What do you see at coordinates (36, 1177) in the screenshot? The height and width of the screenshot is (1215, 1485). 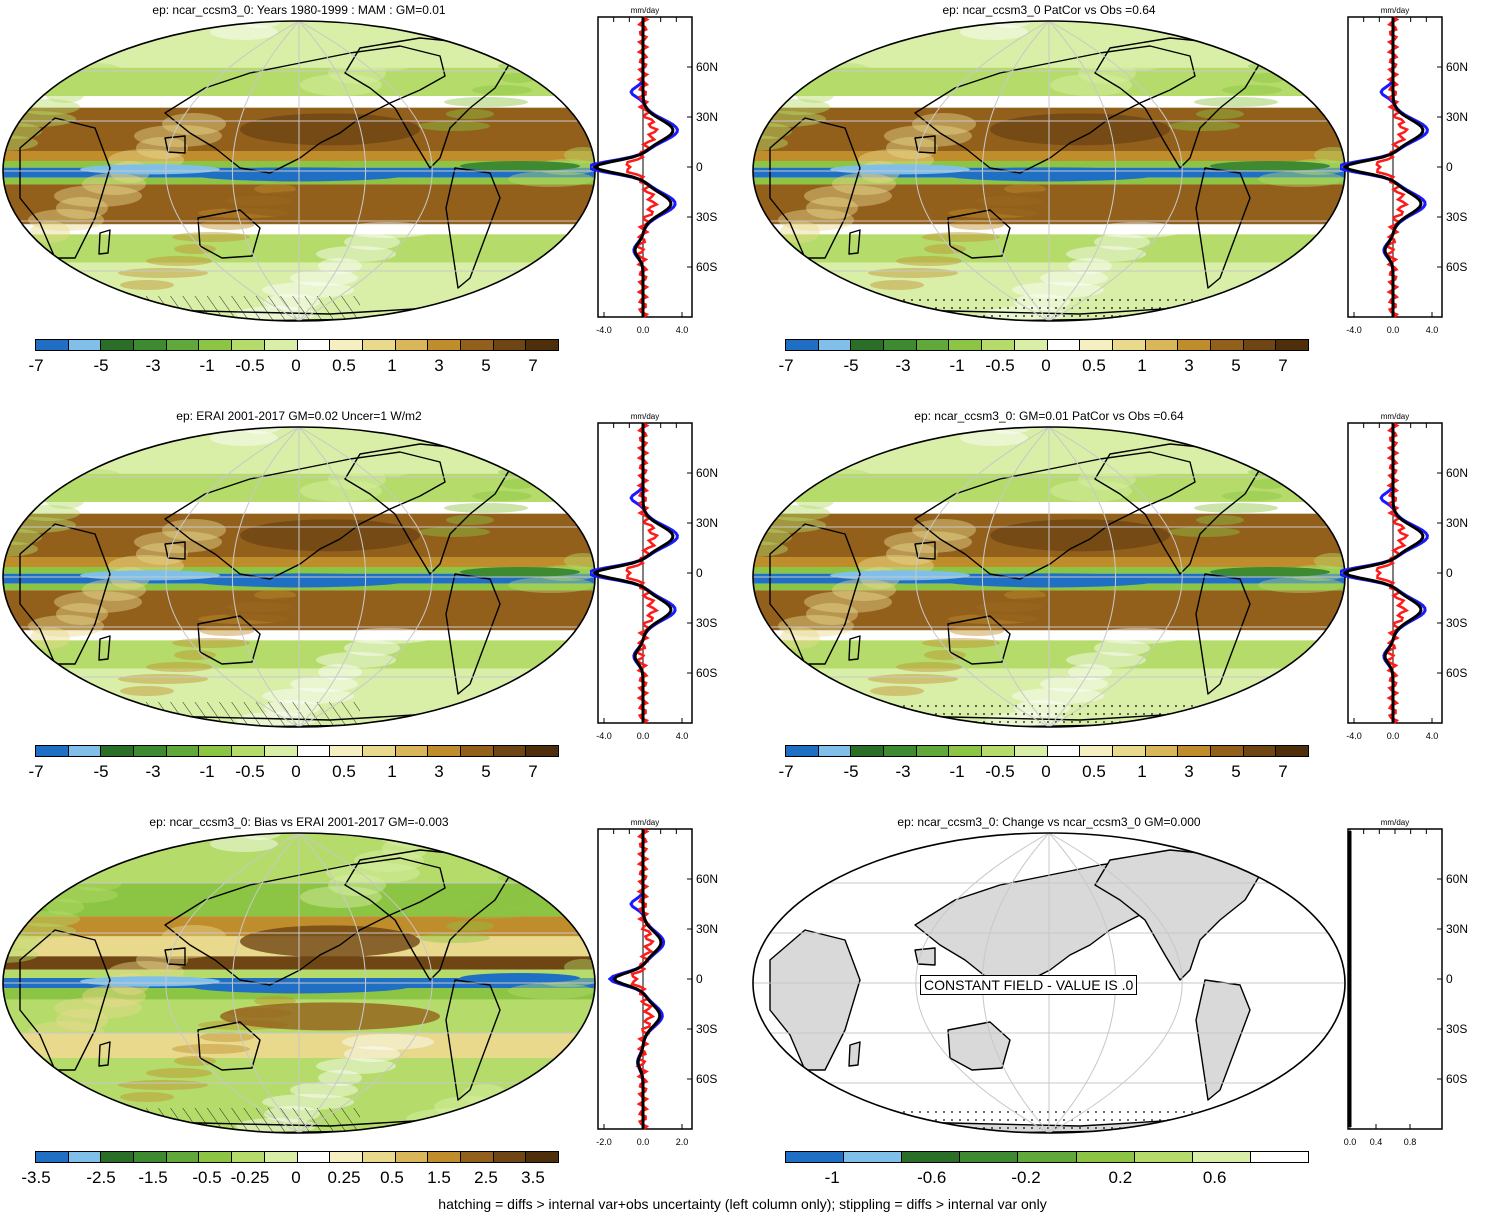 I see `colorbar-tick-label: -3.5` at bounding box center [36, 1177].